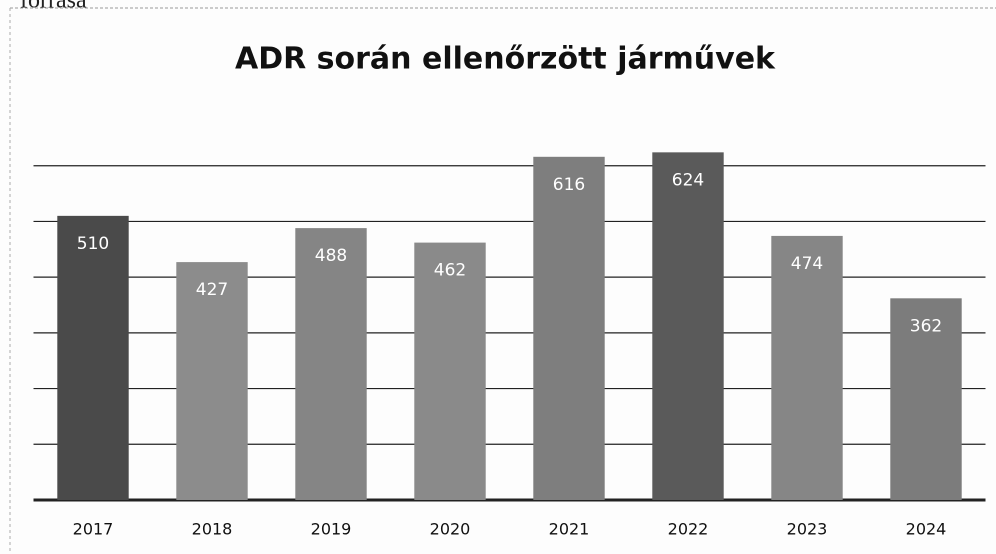 The image size is (996, 554). Describe the element at coordinates (212, 290) in the screenshot. I see `value-label: 427` at that location.